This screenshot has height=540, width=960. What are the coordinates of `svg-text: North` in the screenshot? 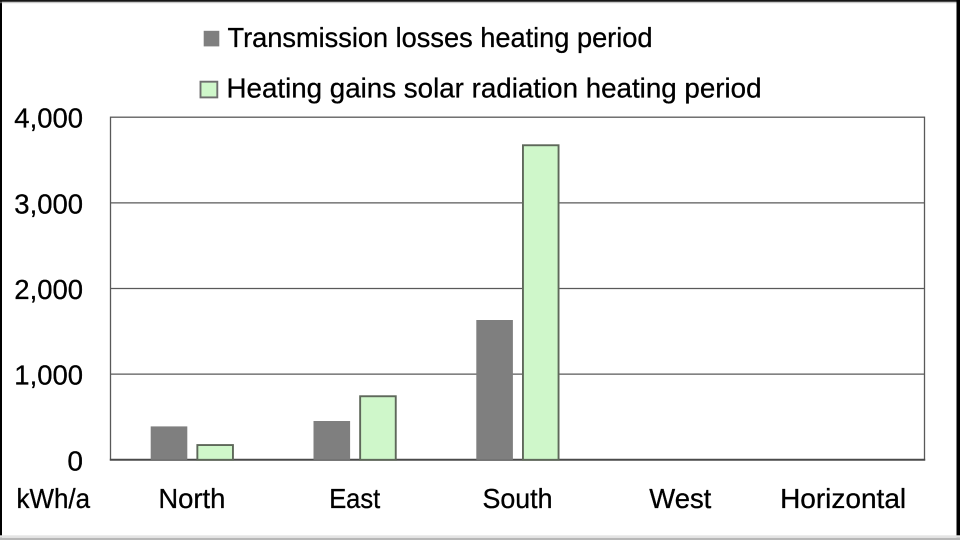 It's located at (191, 498).